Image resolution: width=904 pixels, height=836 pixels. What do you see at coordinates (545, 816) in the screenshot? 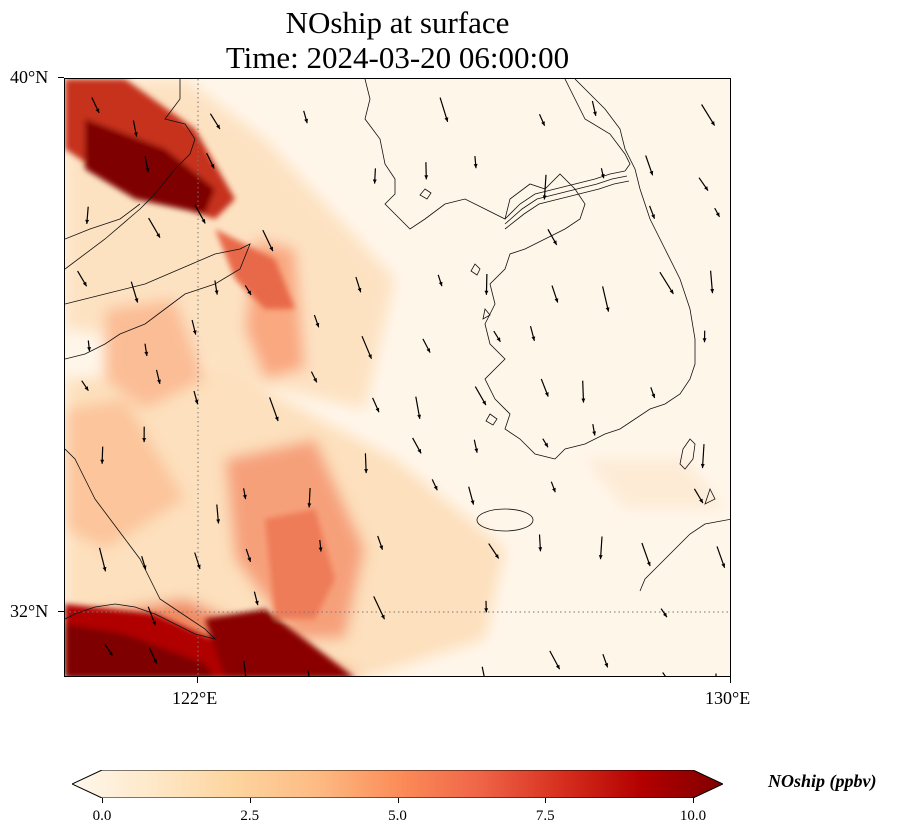
I see `colorbar-tick-label: 7.5` at bounding box center [545, 816].